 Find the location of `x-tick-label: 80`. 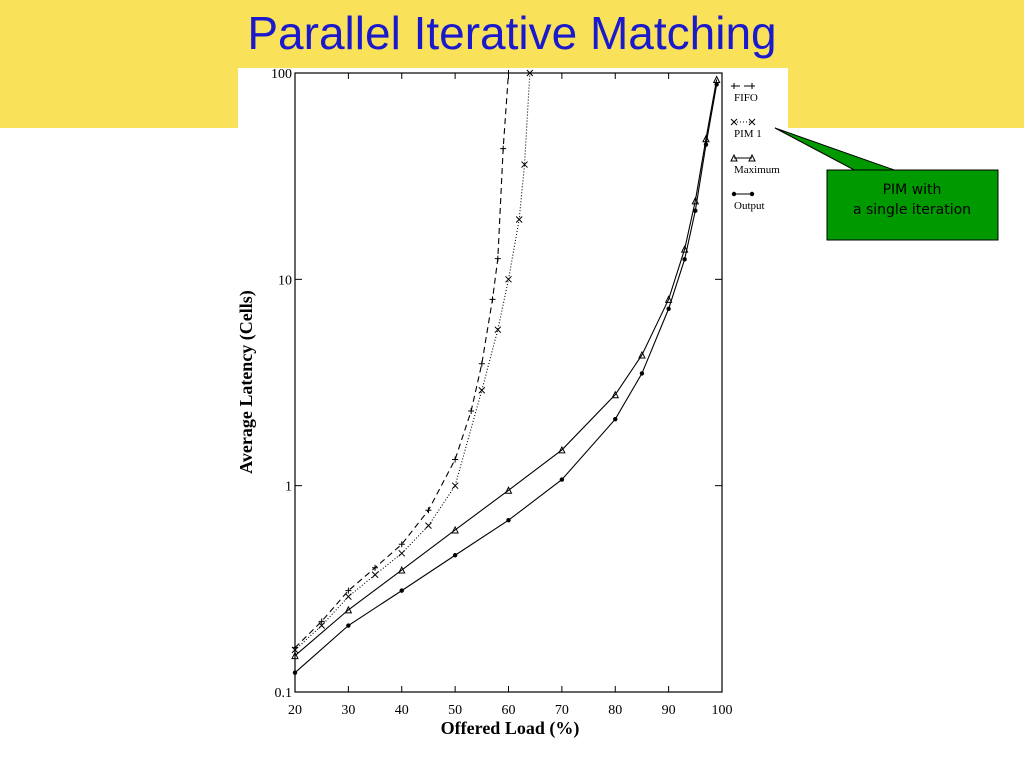

x-tick-label: 80 is located at coordinates (615, 710).